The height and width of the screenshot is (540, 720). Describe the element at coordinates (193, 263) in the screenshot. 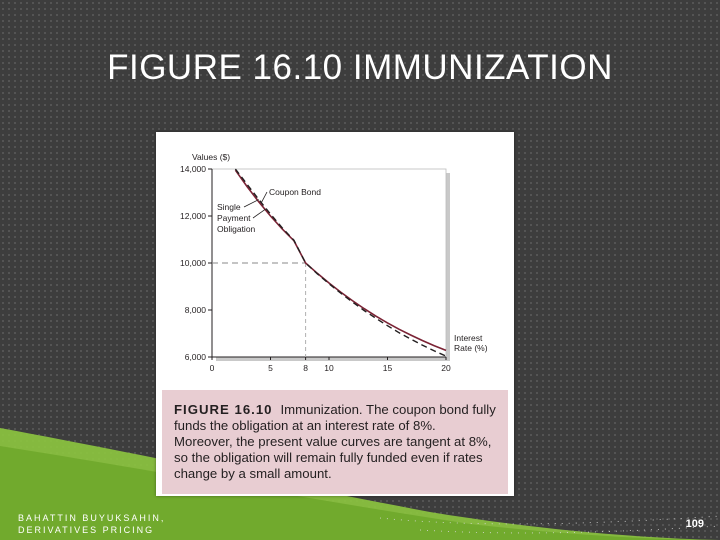

I see `y-tick-label: 10,000` at that location.